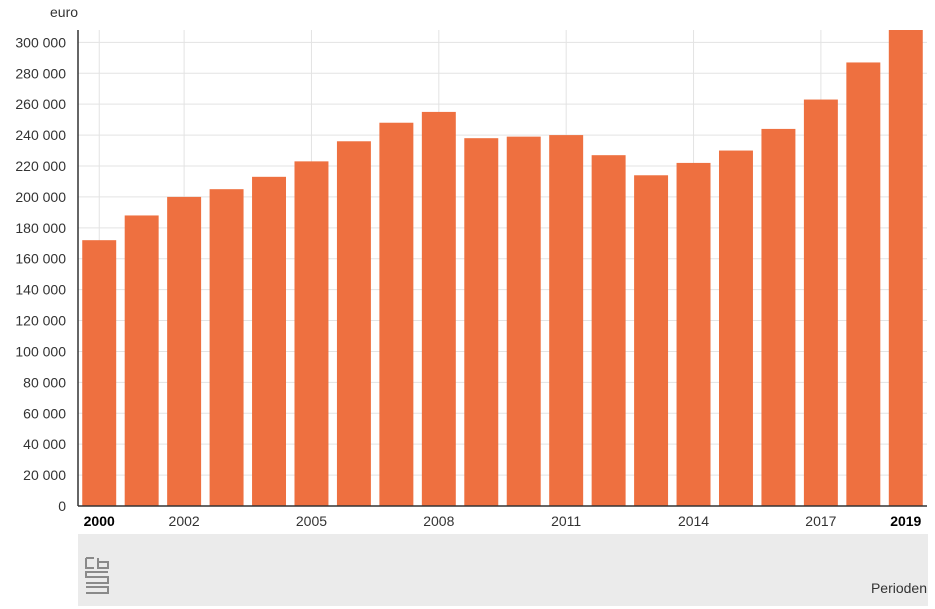 The width and height of the screenshot is (935, 609). What do you see at coordinates (40, 197) in the screenshot?
I see `y-tick-label: 200 000` at bounding box center [40, 197].